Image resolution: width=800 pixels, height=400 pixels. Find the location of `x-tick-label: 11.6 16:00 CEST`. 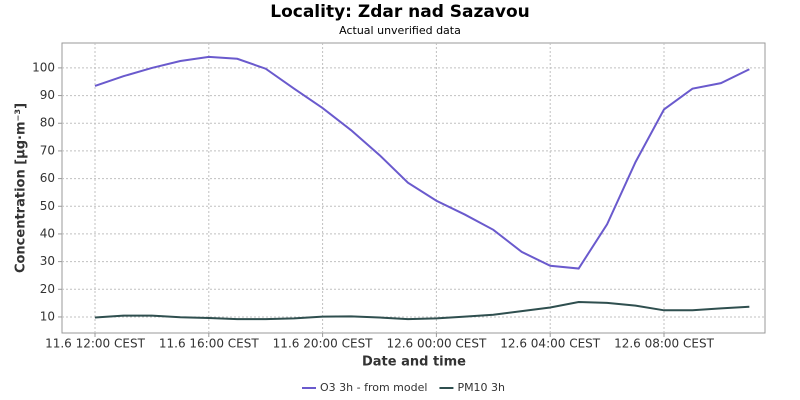

x-tick-label: 11.6 16:00 CEST is located at coordinates (209, 344).